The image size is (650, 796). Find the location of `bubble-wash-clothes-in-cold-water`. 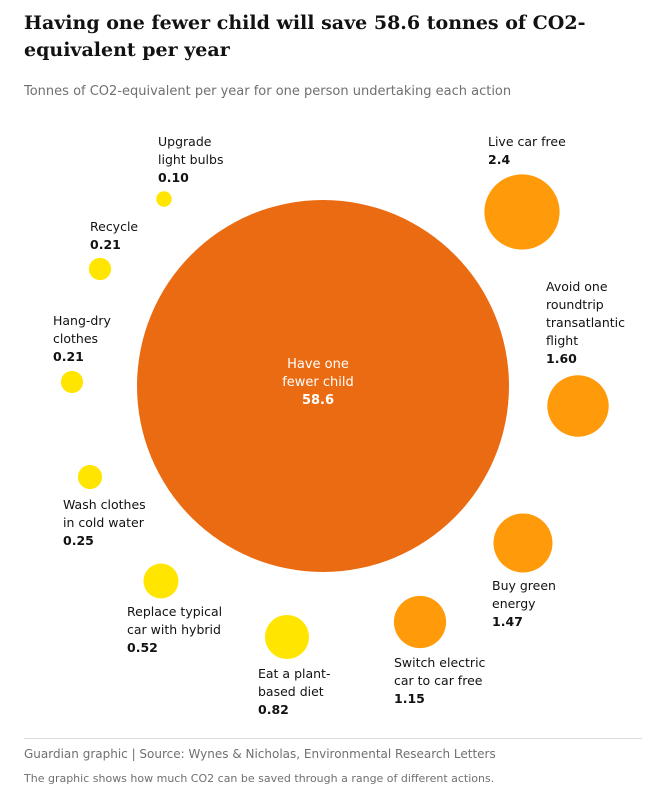

bubble-wash-clothes-in-cold-water is located at coordinates (90, 477).